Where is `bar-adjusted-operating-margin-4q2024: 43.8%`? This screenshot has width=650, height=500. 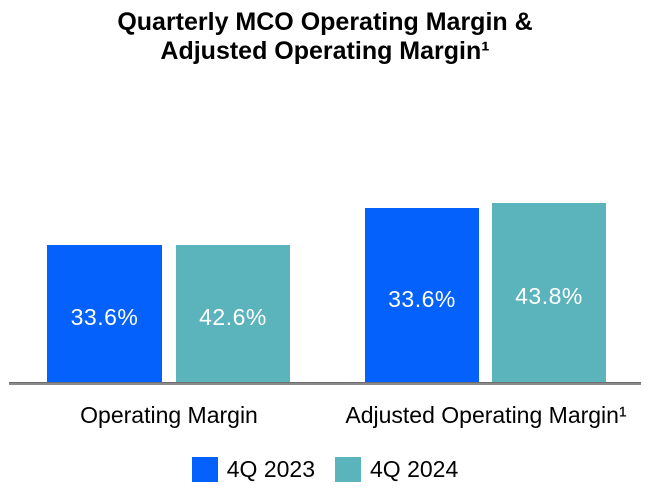
bar-adjusted-operating-margin-4q2024: 43.8% is located at coordinates (549, 292).